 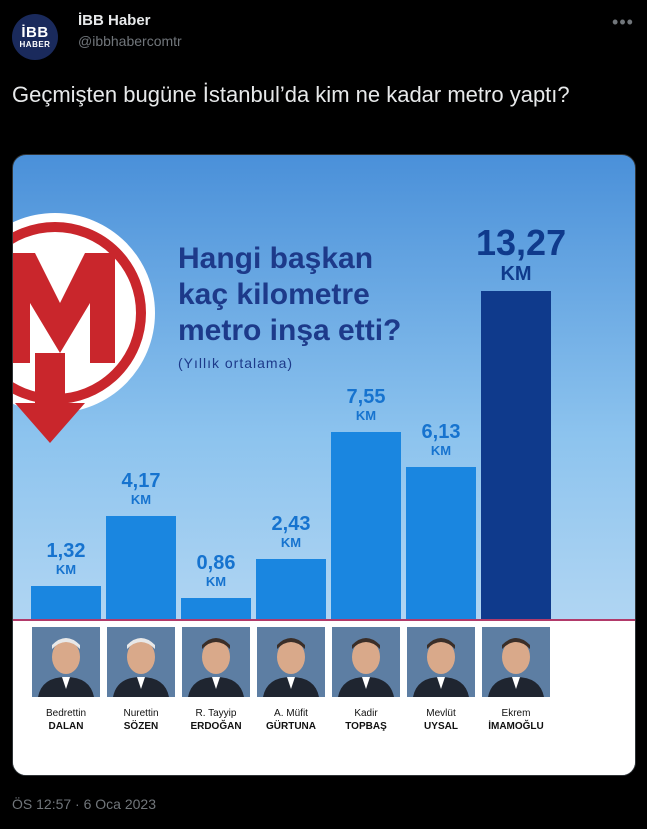 I want to click on first-name: R. Tayyip, so click(x=216, y=713).